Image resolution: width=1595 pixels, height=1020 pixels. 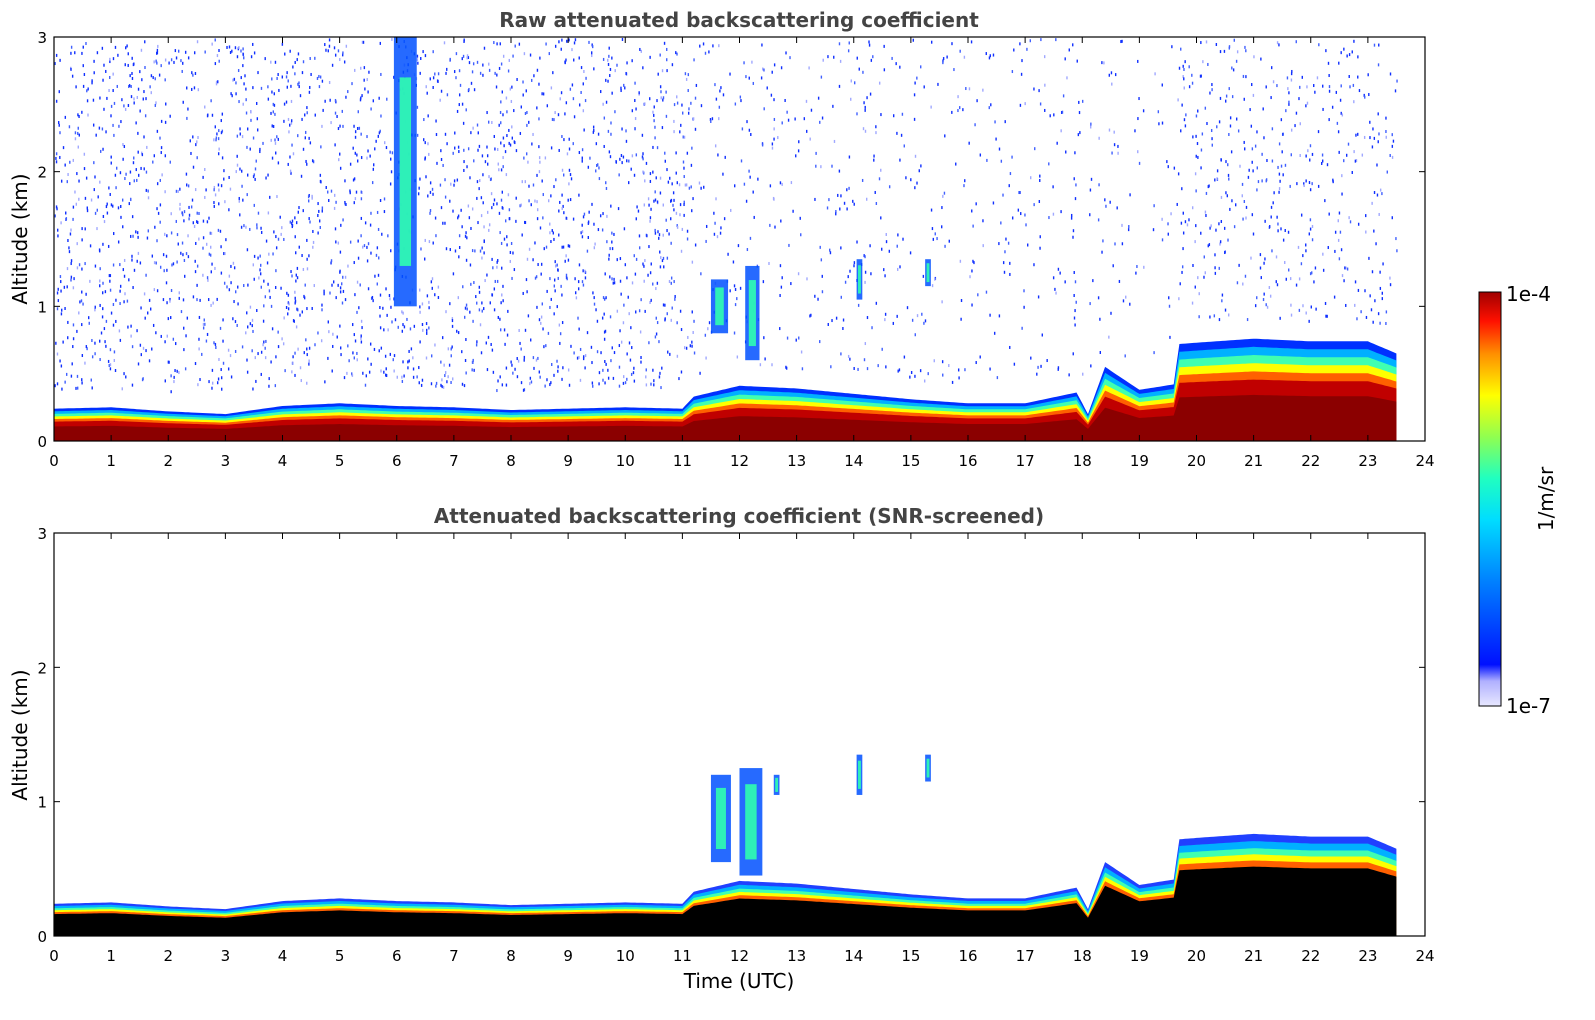 What do you see at coordinates (20, 734) in the screenshot?
I see `y-axis-label: Altitude (km)` at bounding box center [20, 734].